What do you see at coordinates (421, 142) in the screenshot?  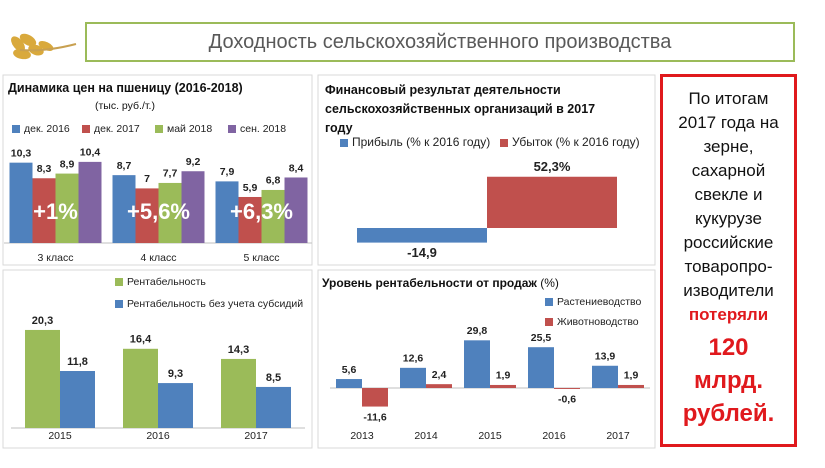 I see `legend-label: Прибыль (% к 2016 году)` at bounding box center [421, 142].